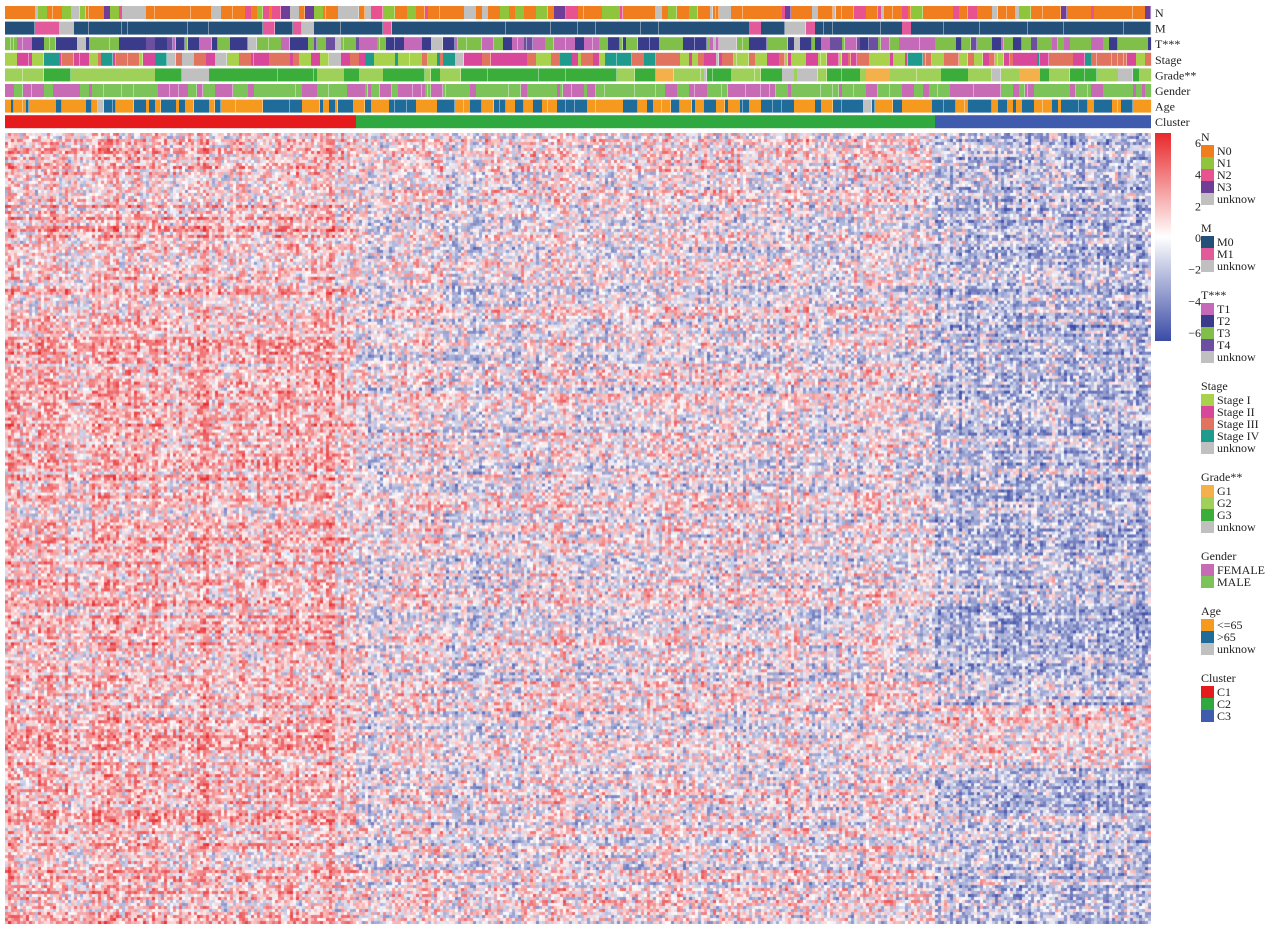 Image resolution: width=1271 pixels, height=925 pixels. Describe the element at coordinates (1224, 175) in the screenshot. I see `legend-item-label: N2` at that location.